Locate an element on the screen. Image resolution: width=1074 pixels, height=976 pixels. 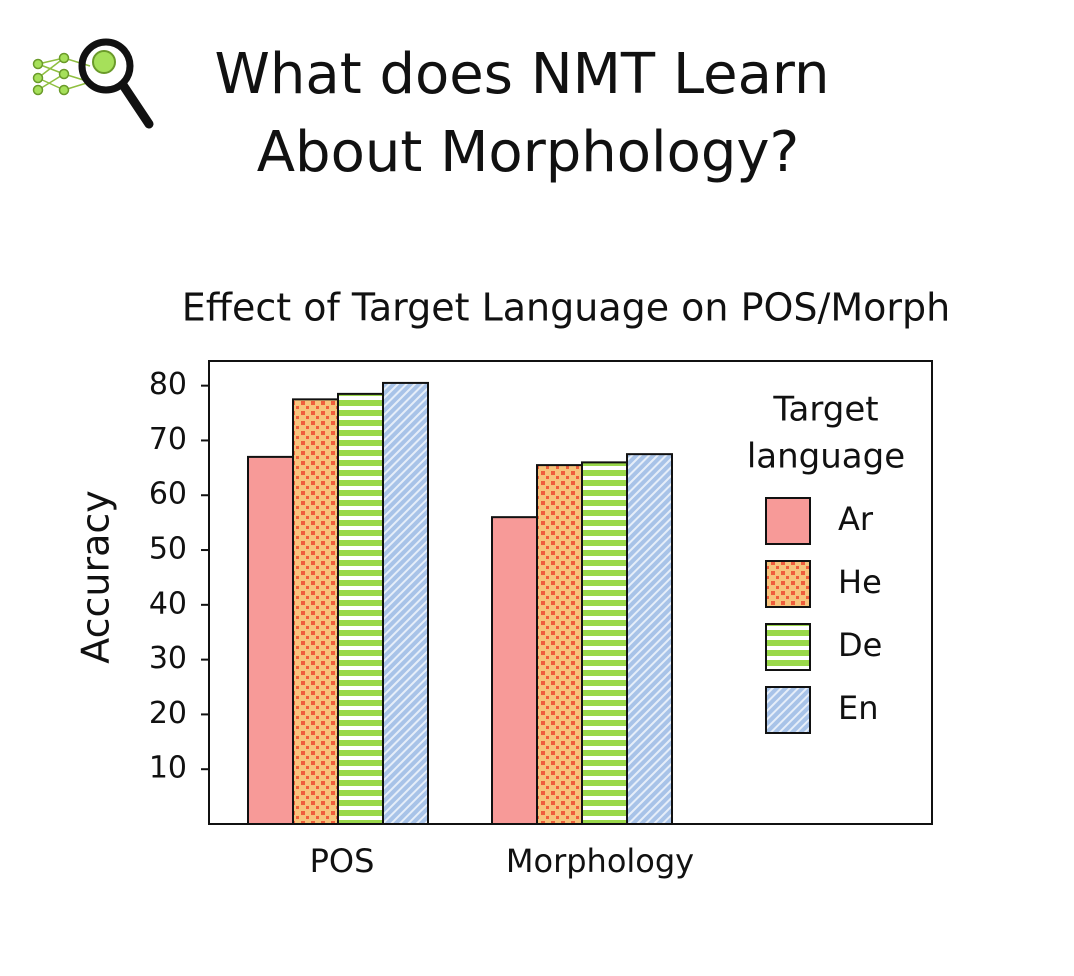
slide-title: About Morphology? is located at coordinates (528, 152).